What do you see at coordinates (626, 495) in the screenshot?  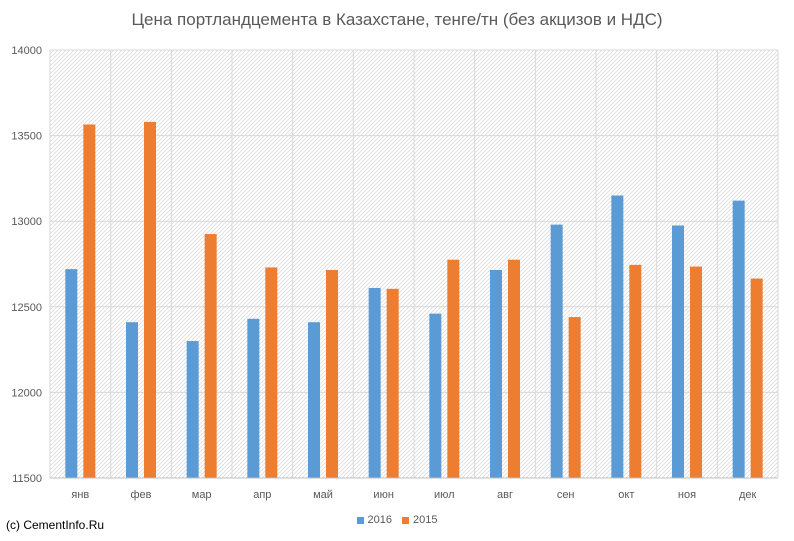 I see `x-tick-label: окт` at bounding box center [626, 495].